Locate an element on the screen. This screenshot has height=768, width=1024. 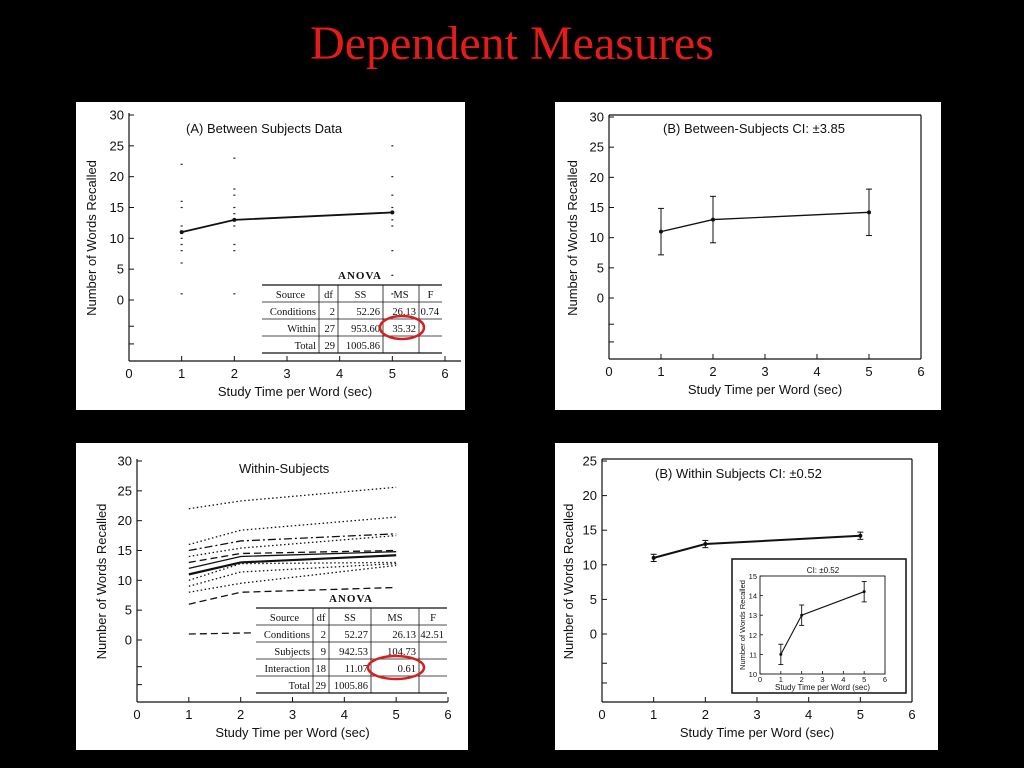
anova-cell: 52.26 is located at coordinates (368, 312).